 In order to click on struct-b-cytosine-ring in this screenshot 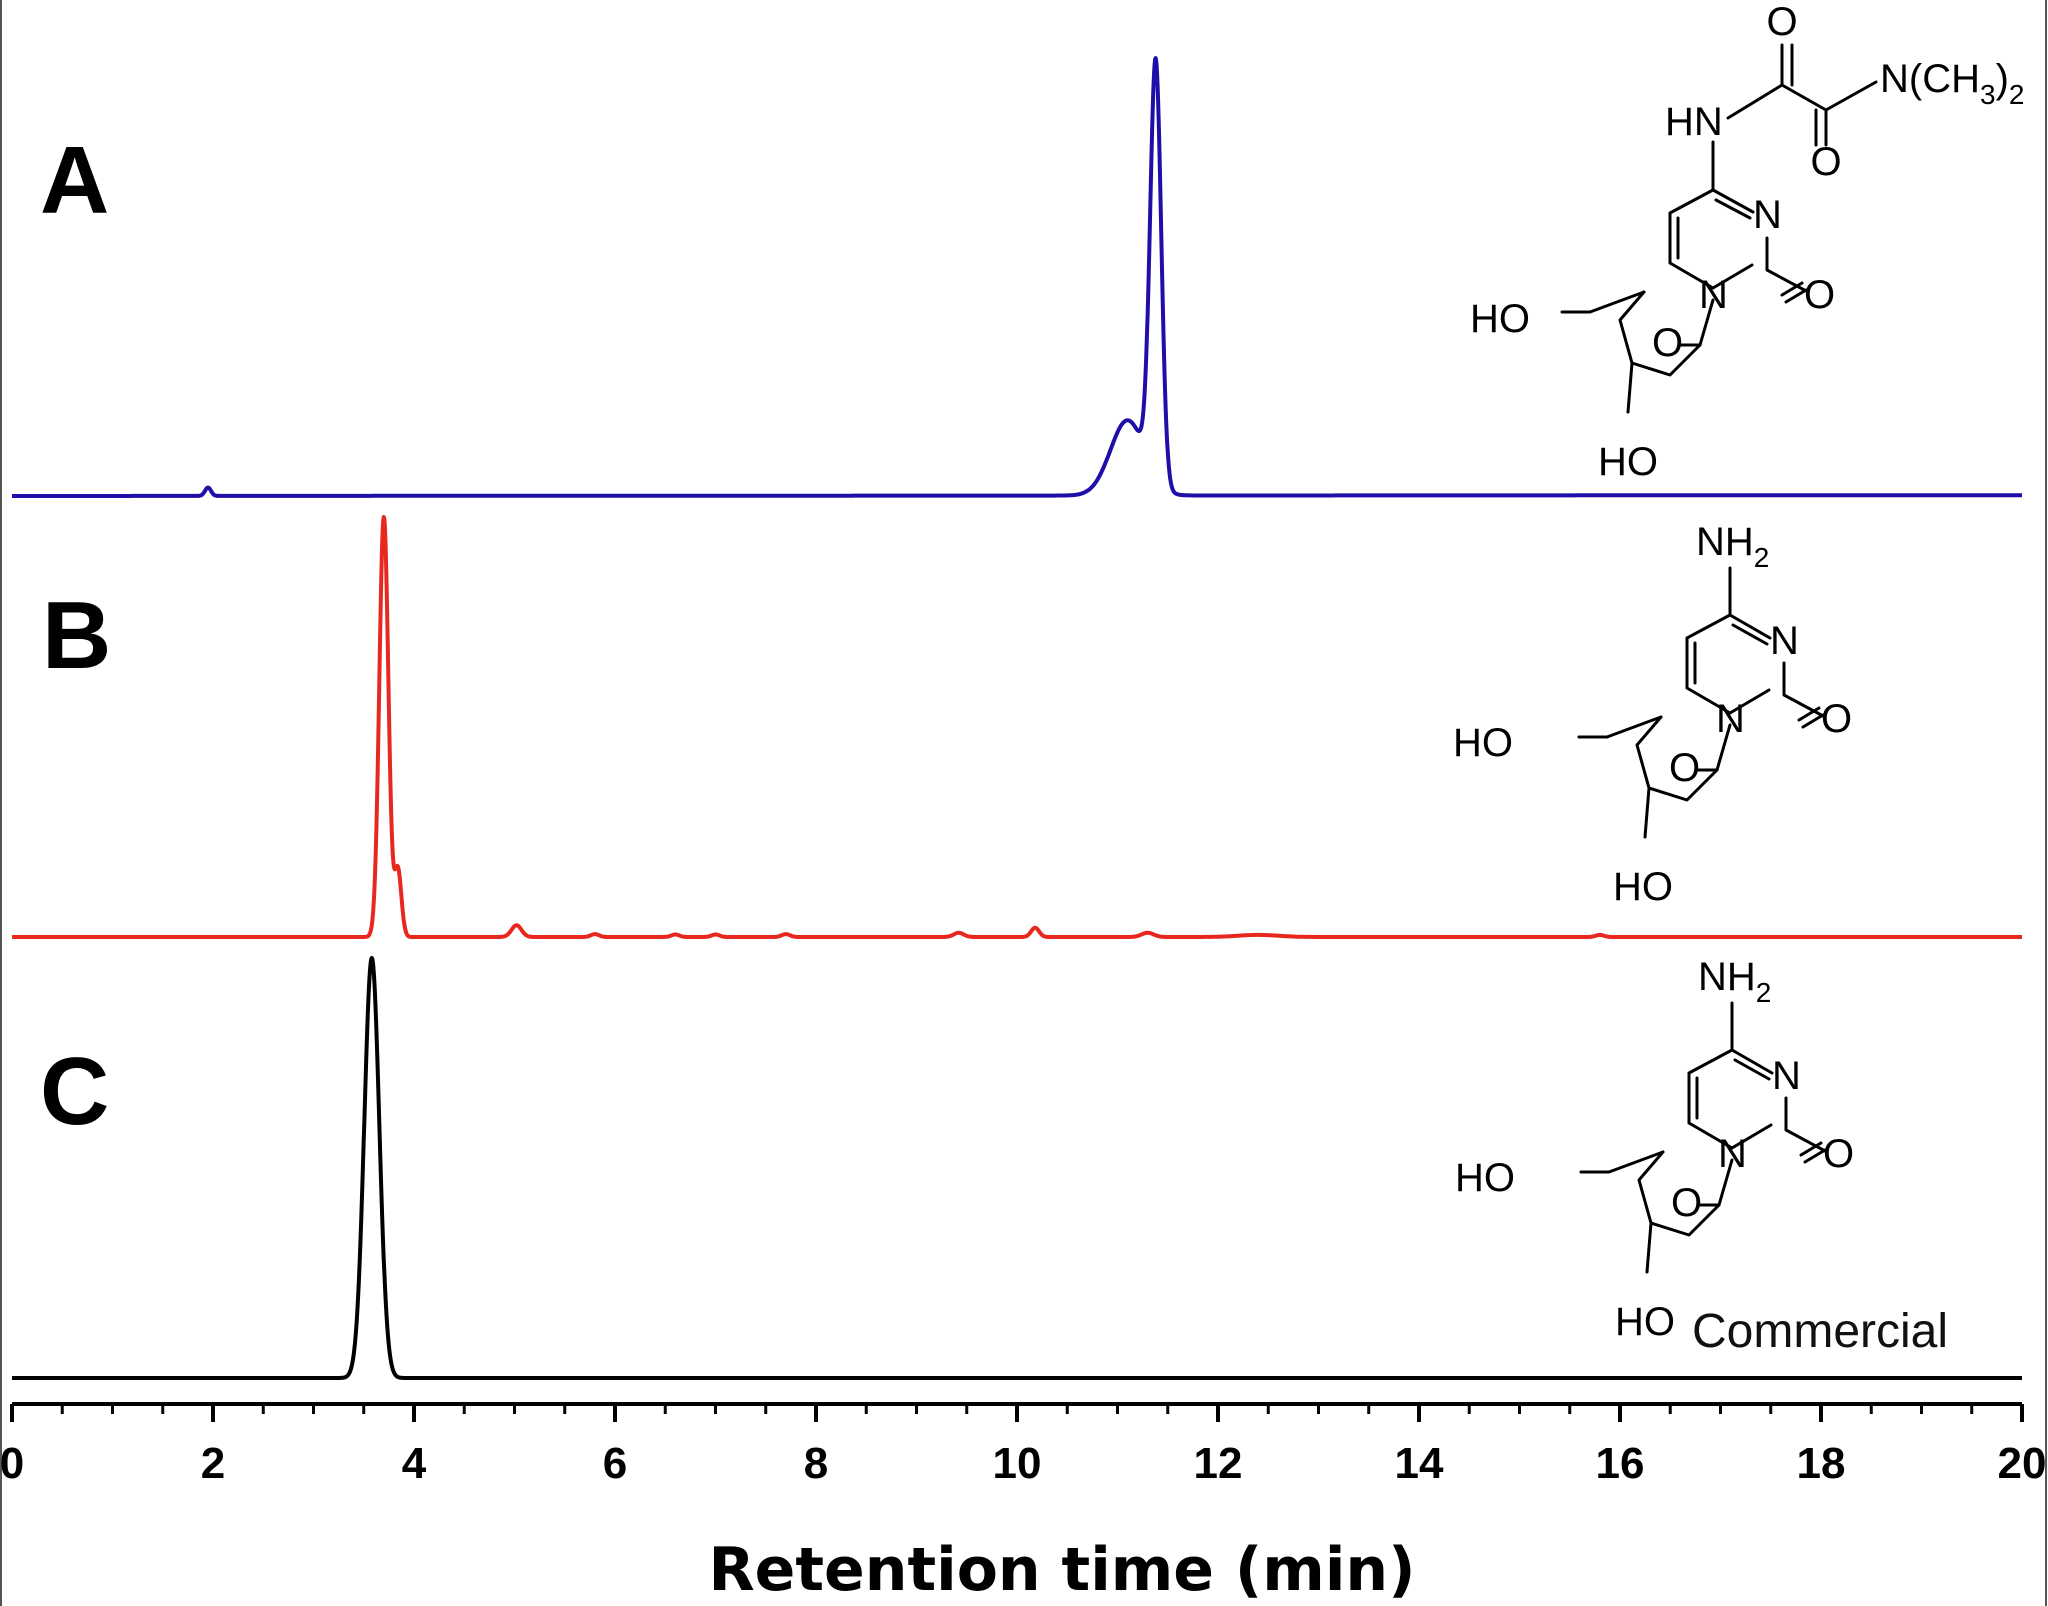, I will do `click(1756, 666)`.